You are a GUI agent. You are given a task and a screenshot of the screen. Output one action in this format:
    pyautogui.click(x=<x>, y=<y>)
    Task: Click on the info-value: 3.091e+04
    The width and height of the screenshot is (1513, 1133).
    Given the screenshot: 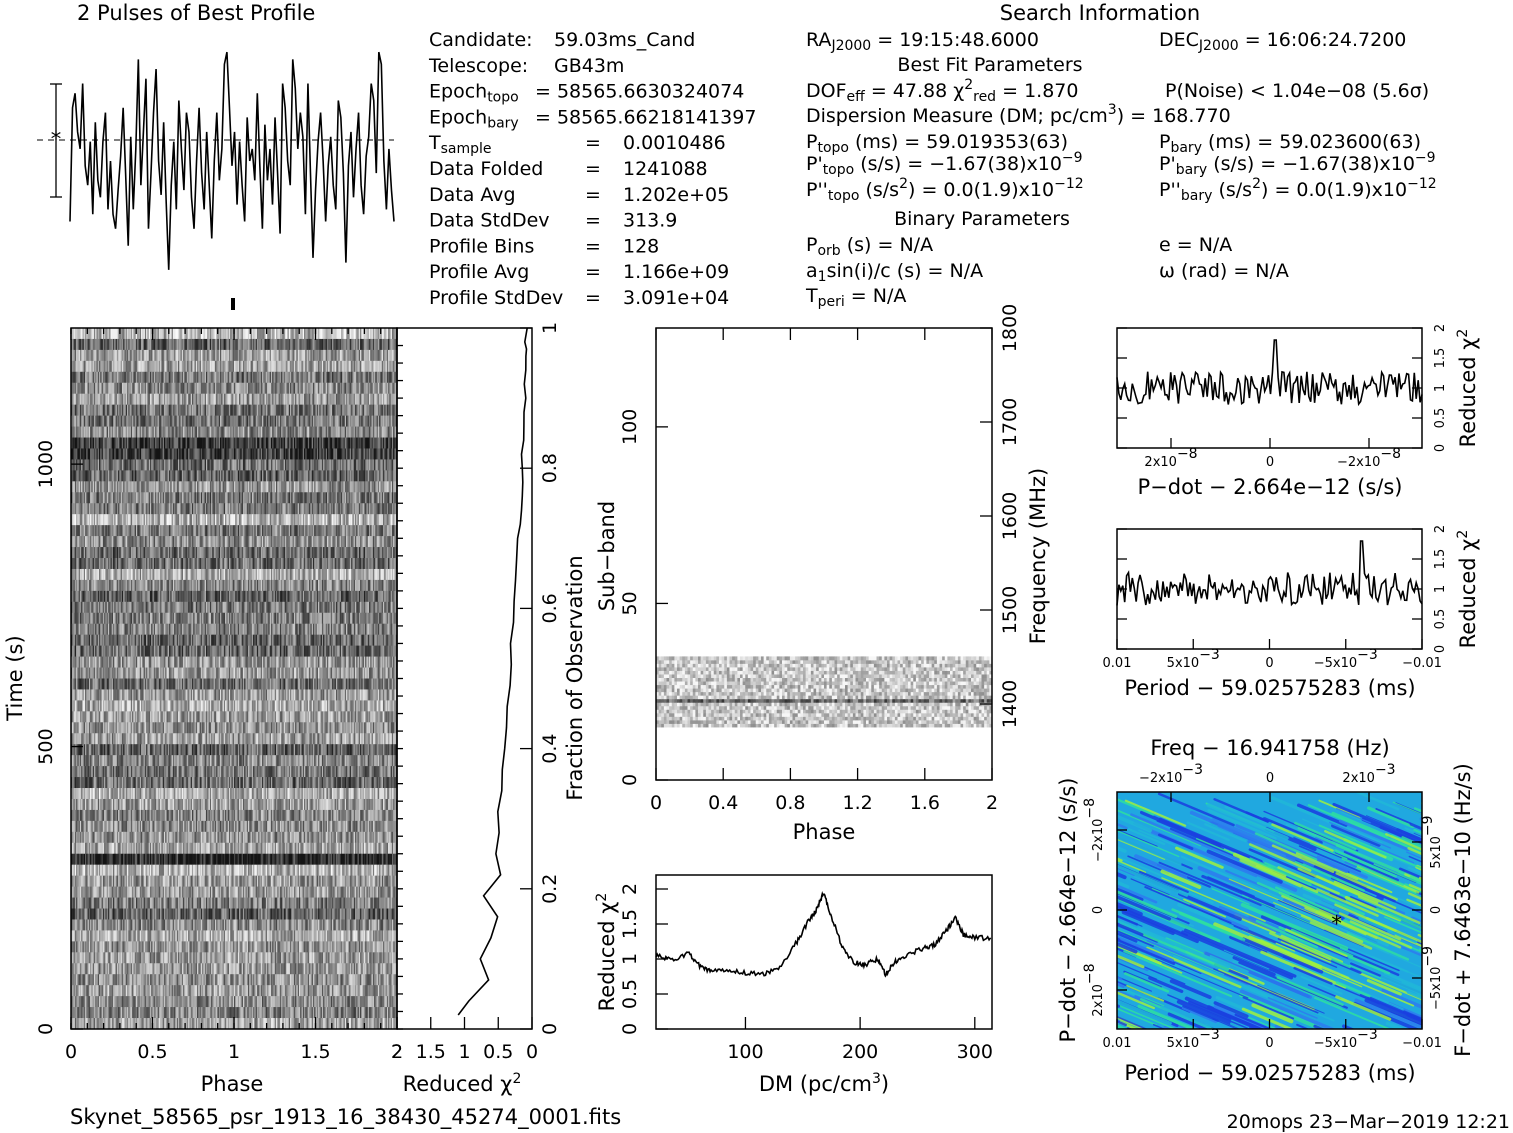 What is the action you would take?
    pyautogui.click(x=676, y=298)
    